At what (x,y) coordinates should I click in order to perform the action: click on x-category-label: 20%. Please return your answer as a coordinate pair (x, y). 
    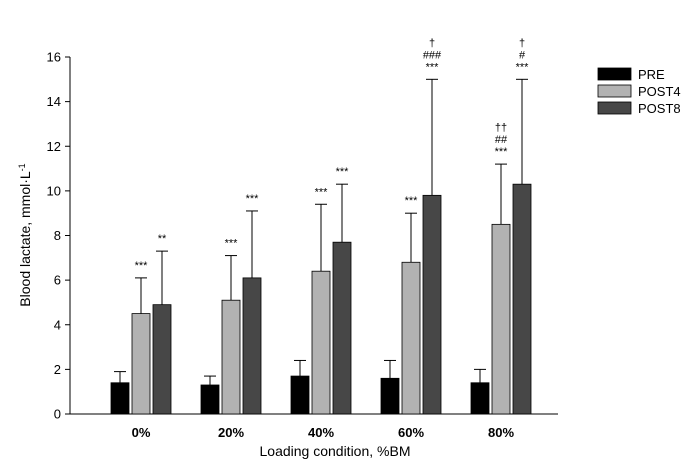
    Looking at the image, I should click on (231, 432).